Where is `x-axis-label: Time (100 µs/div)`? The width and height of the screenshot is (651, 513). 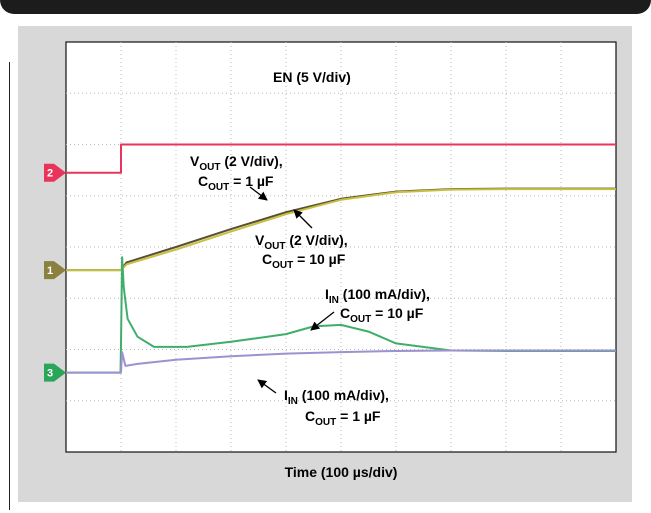 x-axis-label: Time (100 µs/div) is located at coordinates (341, 472).